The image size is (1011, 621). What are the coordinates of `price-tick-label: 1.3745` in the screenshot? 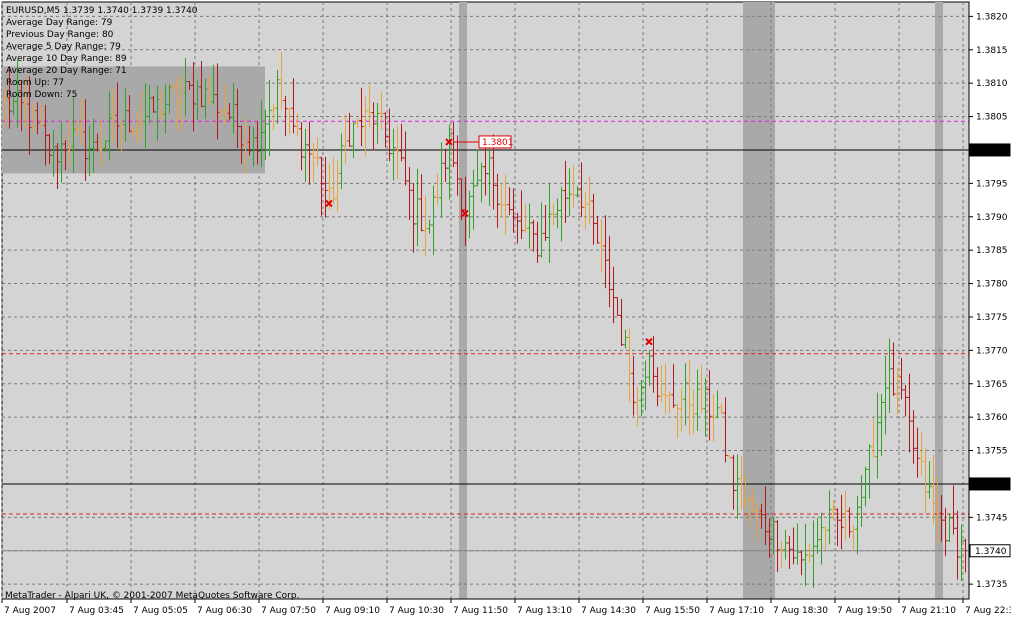 It's located at (992, 518).